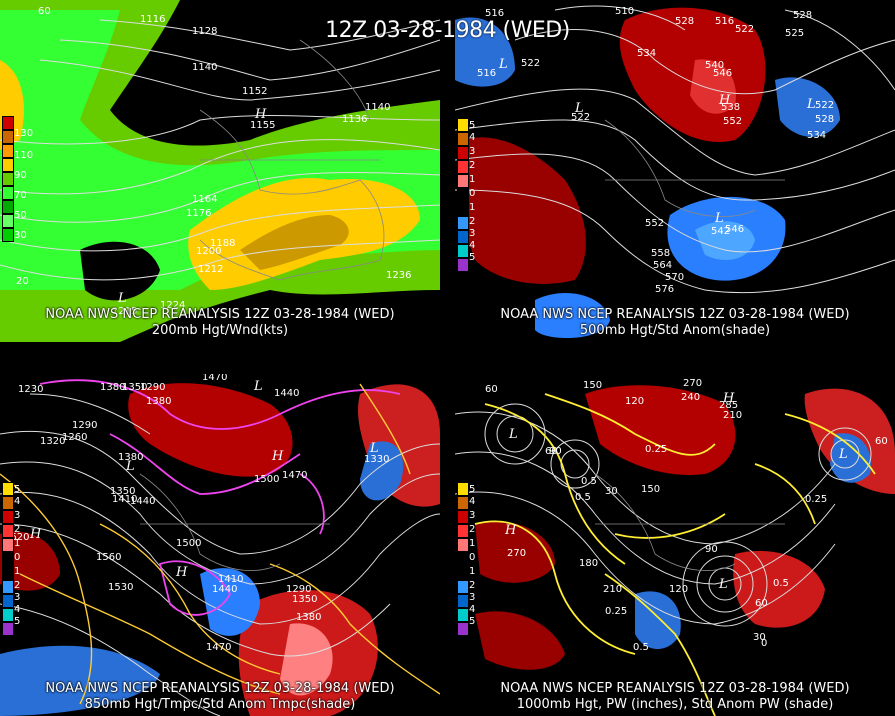 The height and width of the screenshot is (716, 895). What do you see at coordinates (30, 389) in the screenshot?
I see `contour-label: 1230` at bounding box center [30, 389].